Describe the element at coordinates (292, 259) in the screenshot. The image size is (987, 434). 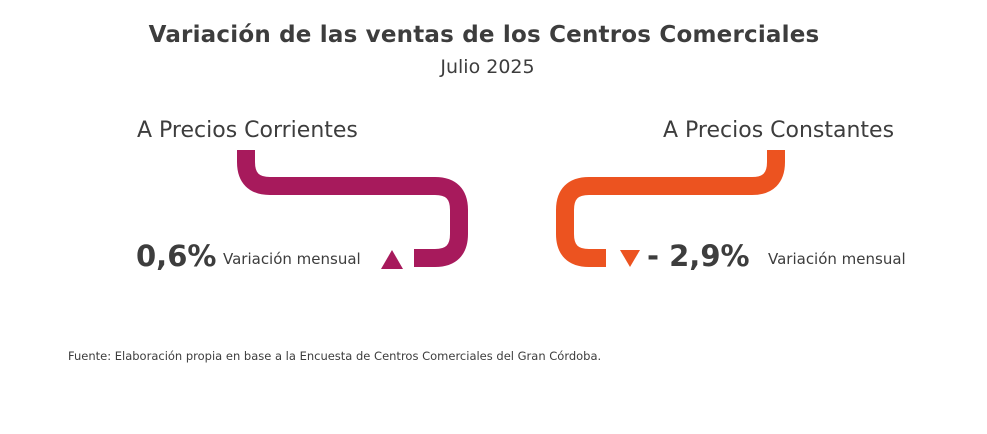
I see `current-prices-label: Variación mensual` at that location.